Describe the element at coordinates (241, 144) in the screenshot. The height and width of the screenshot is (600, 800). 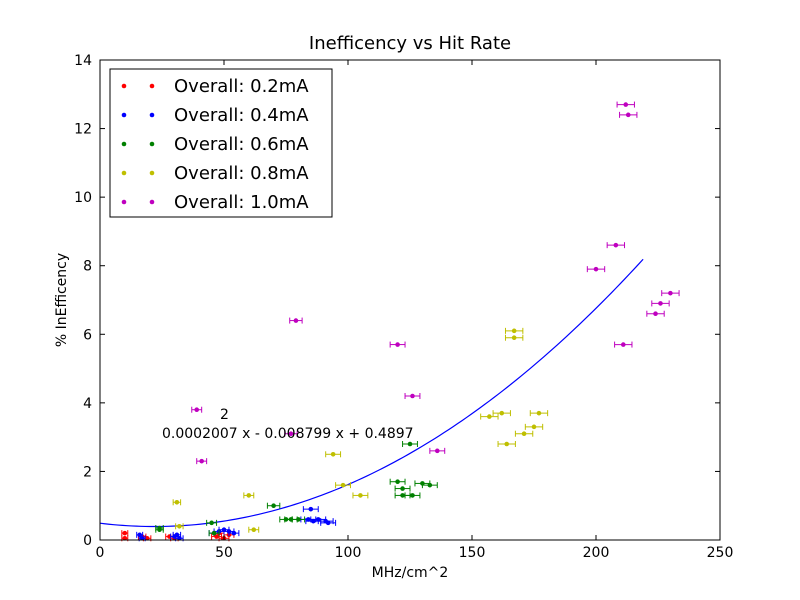
I see `legend-label: Overall: 0.6mA` at that location.